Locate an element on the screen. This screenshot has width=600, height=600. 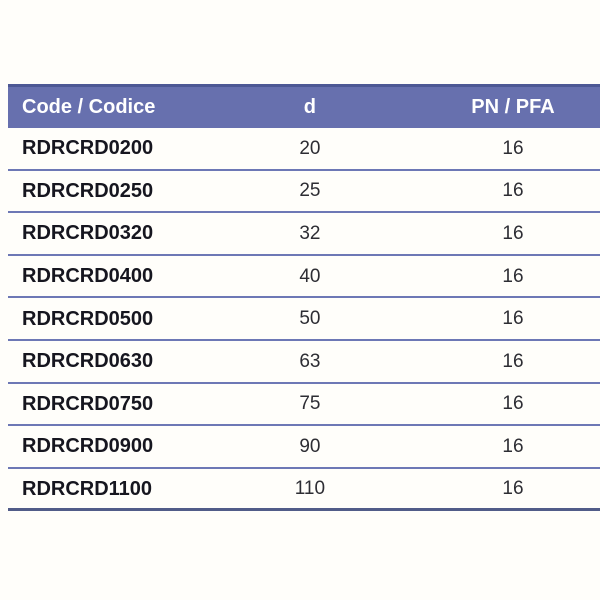
d-cell: 32 is located at coordinates (310, 233).